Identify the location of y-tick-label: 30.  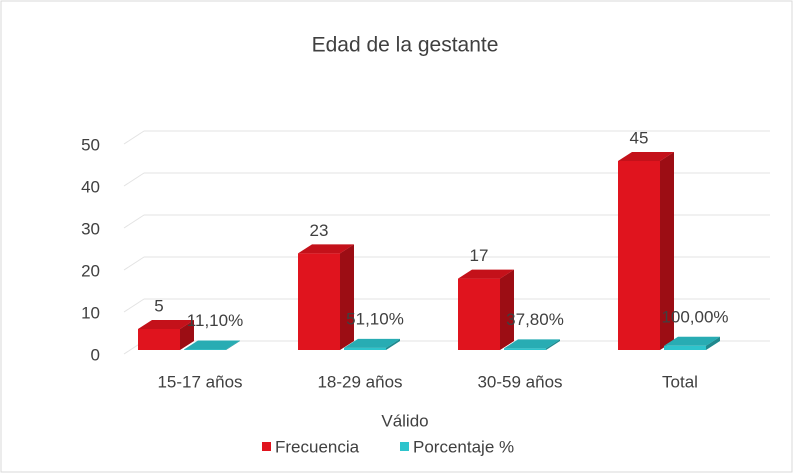
(90, 228).